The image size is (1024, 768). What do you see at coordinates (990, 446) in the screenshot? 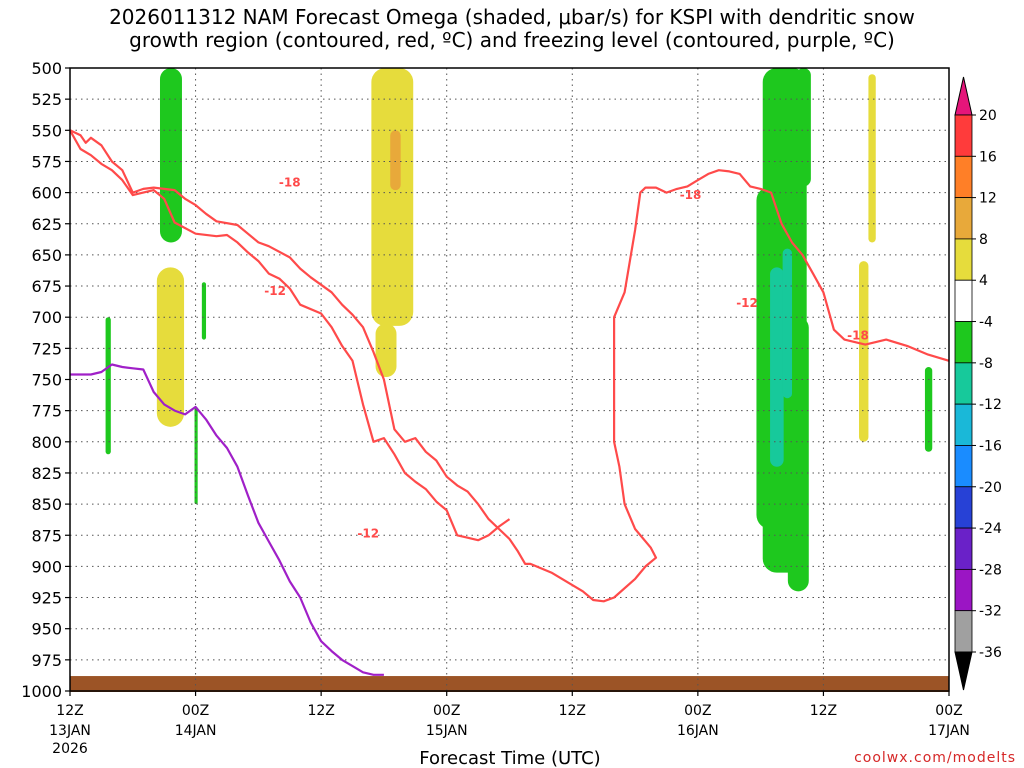
I see `colorbar-level-label: -16` at bounding box center [990, 446].